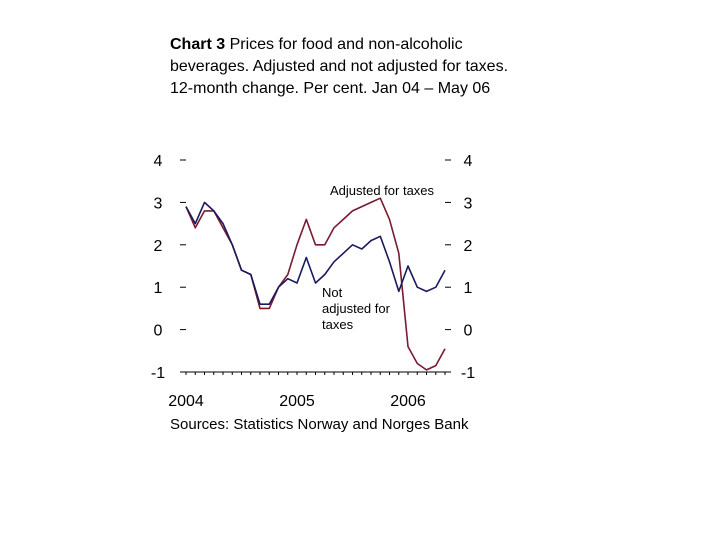 Image resolution: width=720 pixels, height=540 pixels. What do you see at coordinates (158, 161) in the screenshot?
I see `y-tick-label-left: 4` at bounding box center [158, 161].